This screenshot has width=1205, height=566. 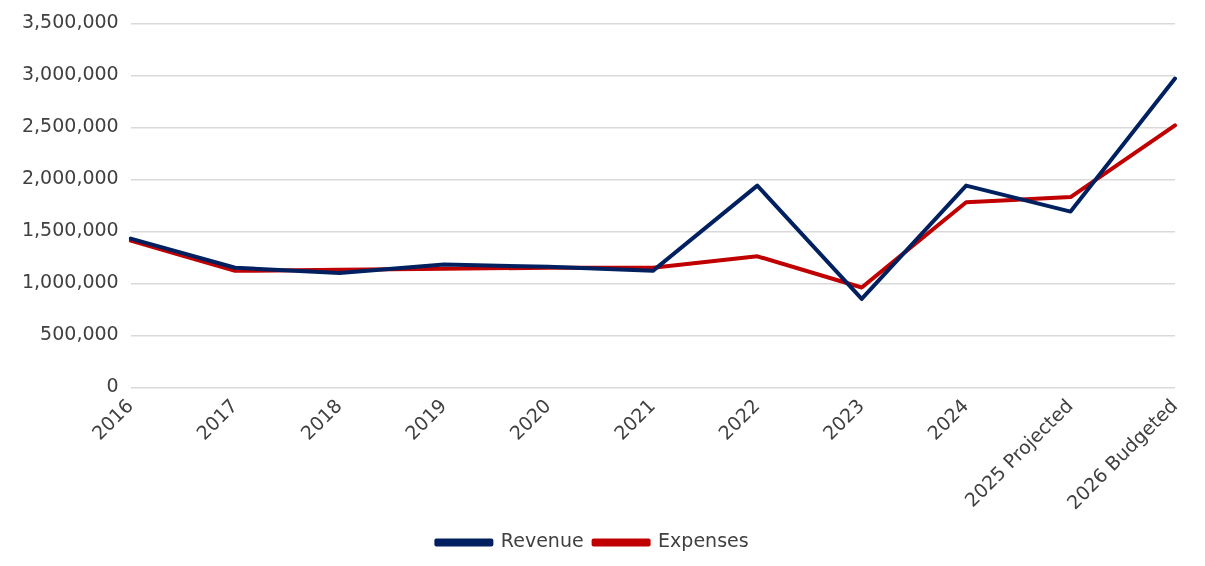 I want to click on y-tick-label: 2,500,000, so click(x=70, y=125).